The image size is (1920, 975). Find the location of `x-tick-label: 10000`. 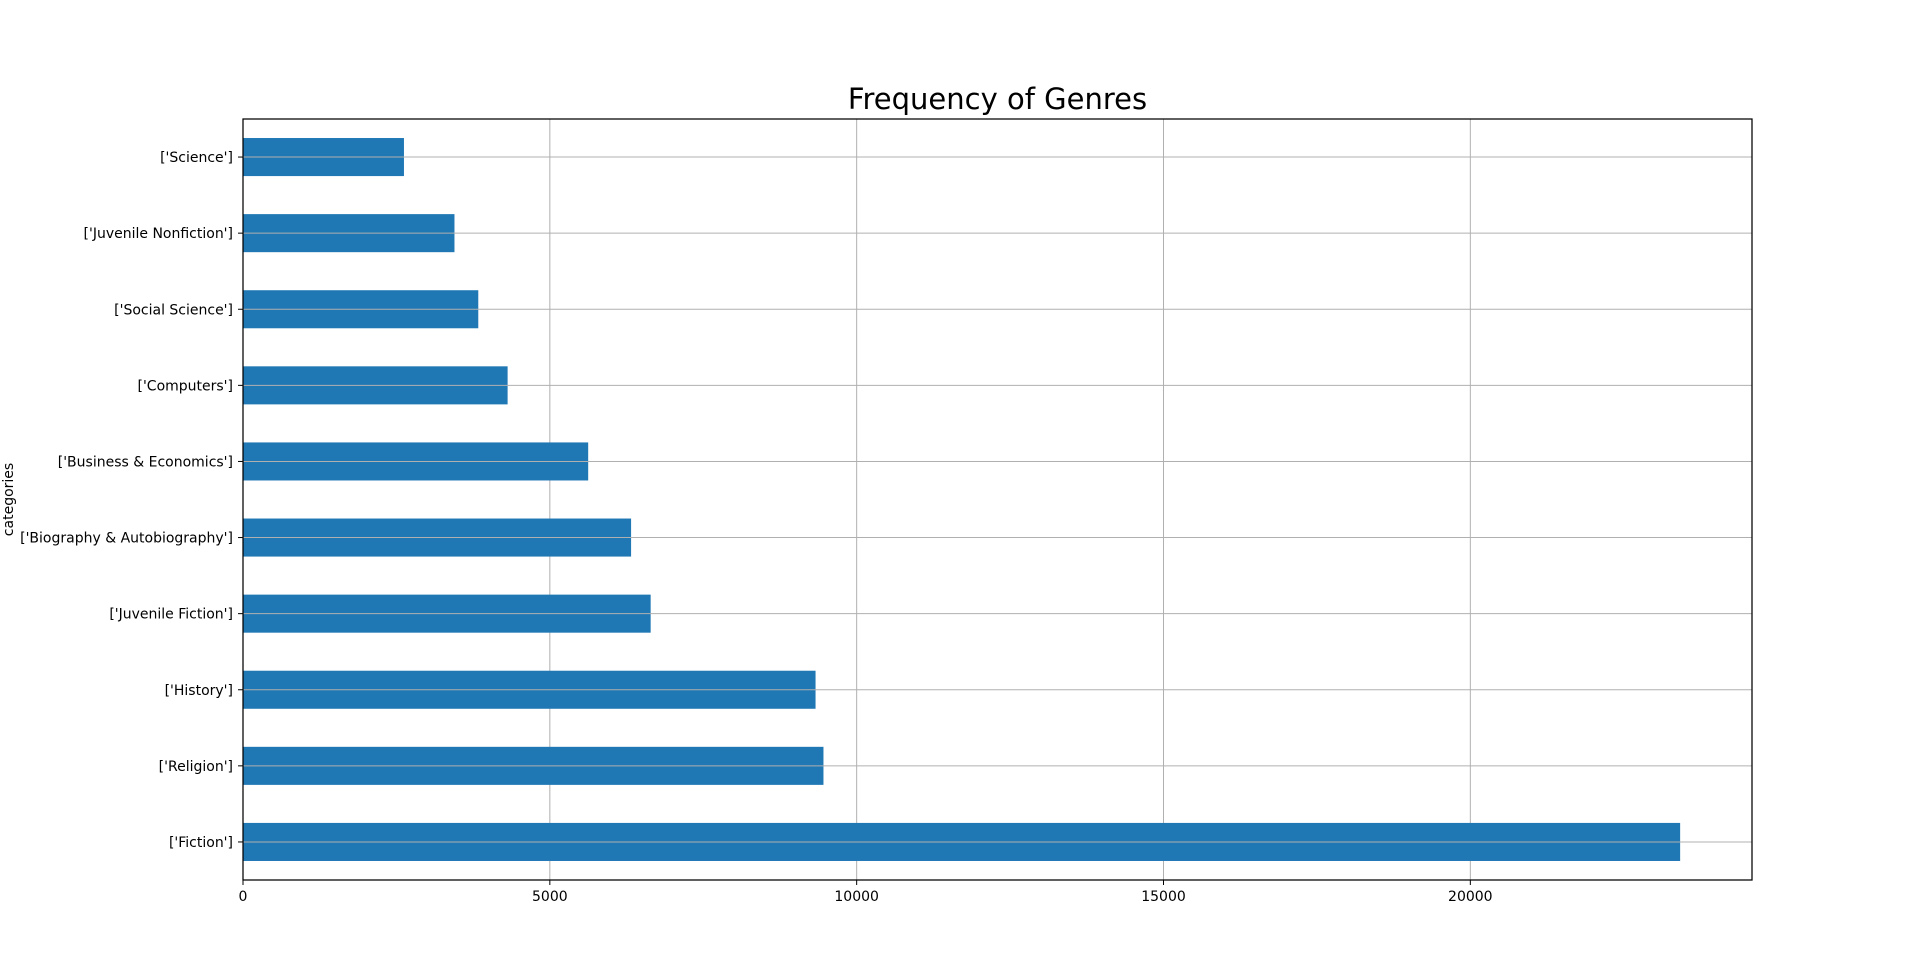

x-tick-label: 10000 is located at coordinates (856, 897).